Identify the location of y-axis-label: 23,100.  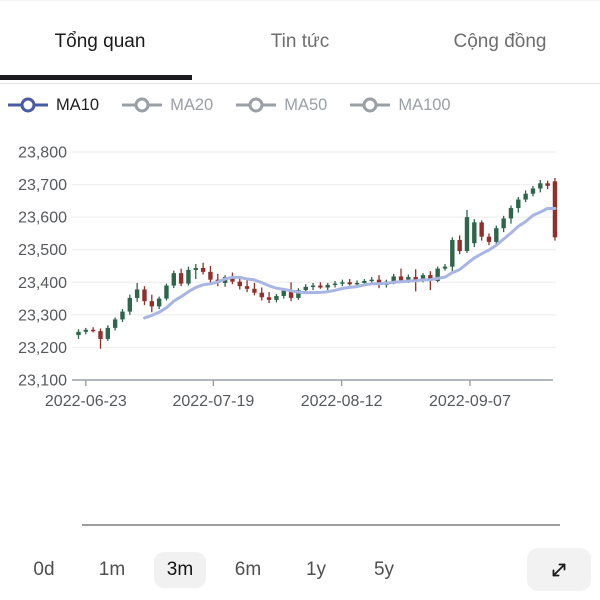
(42, 381).